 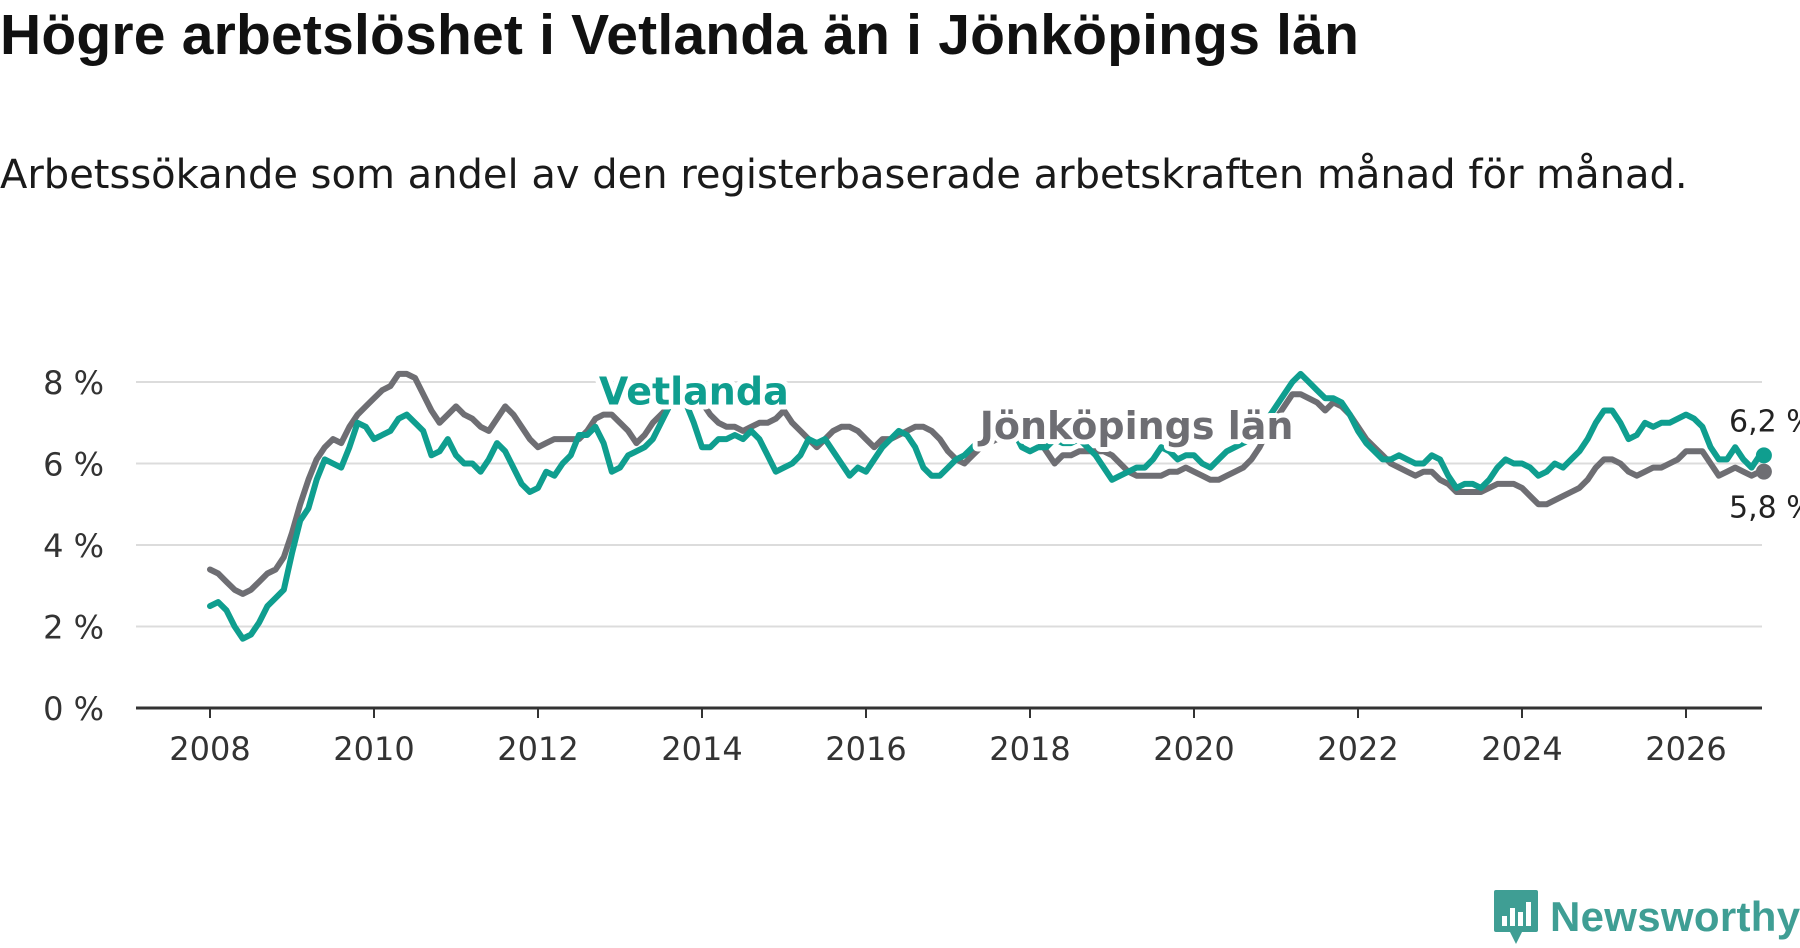 I want to click on series-label-vetlanda-halo: Vetlanda, so click(x=694, y=391).